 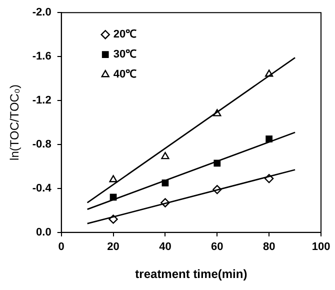 I want to click on y-tick-label: -0.4, so click(x=42, y=188).